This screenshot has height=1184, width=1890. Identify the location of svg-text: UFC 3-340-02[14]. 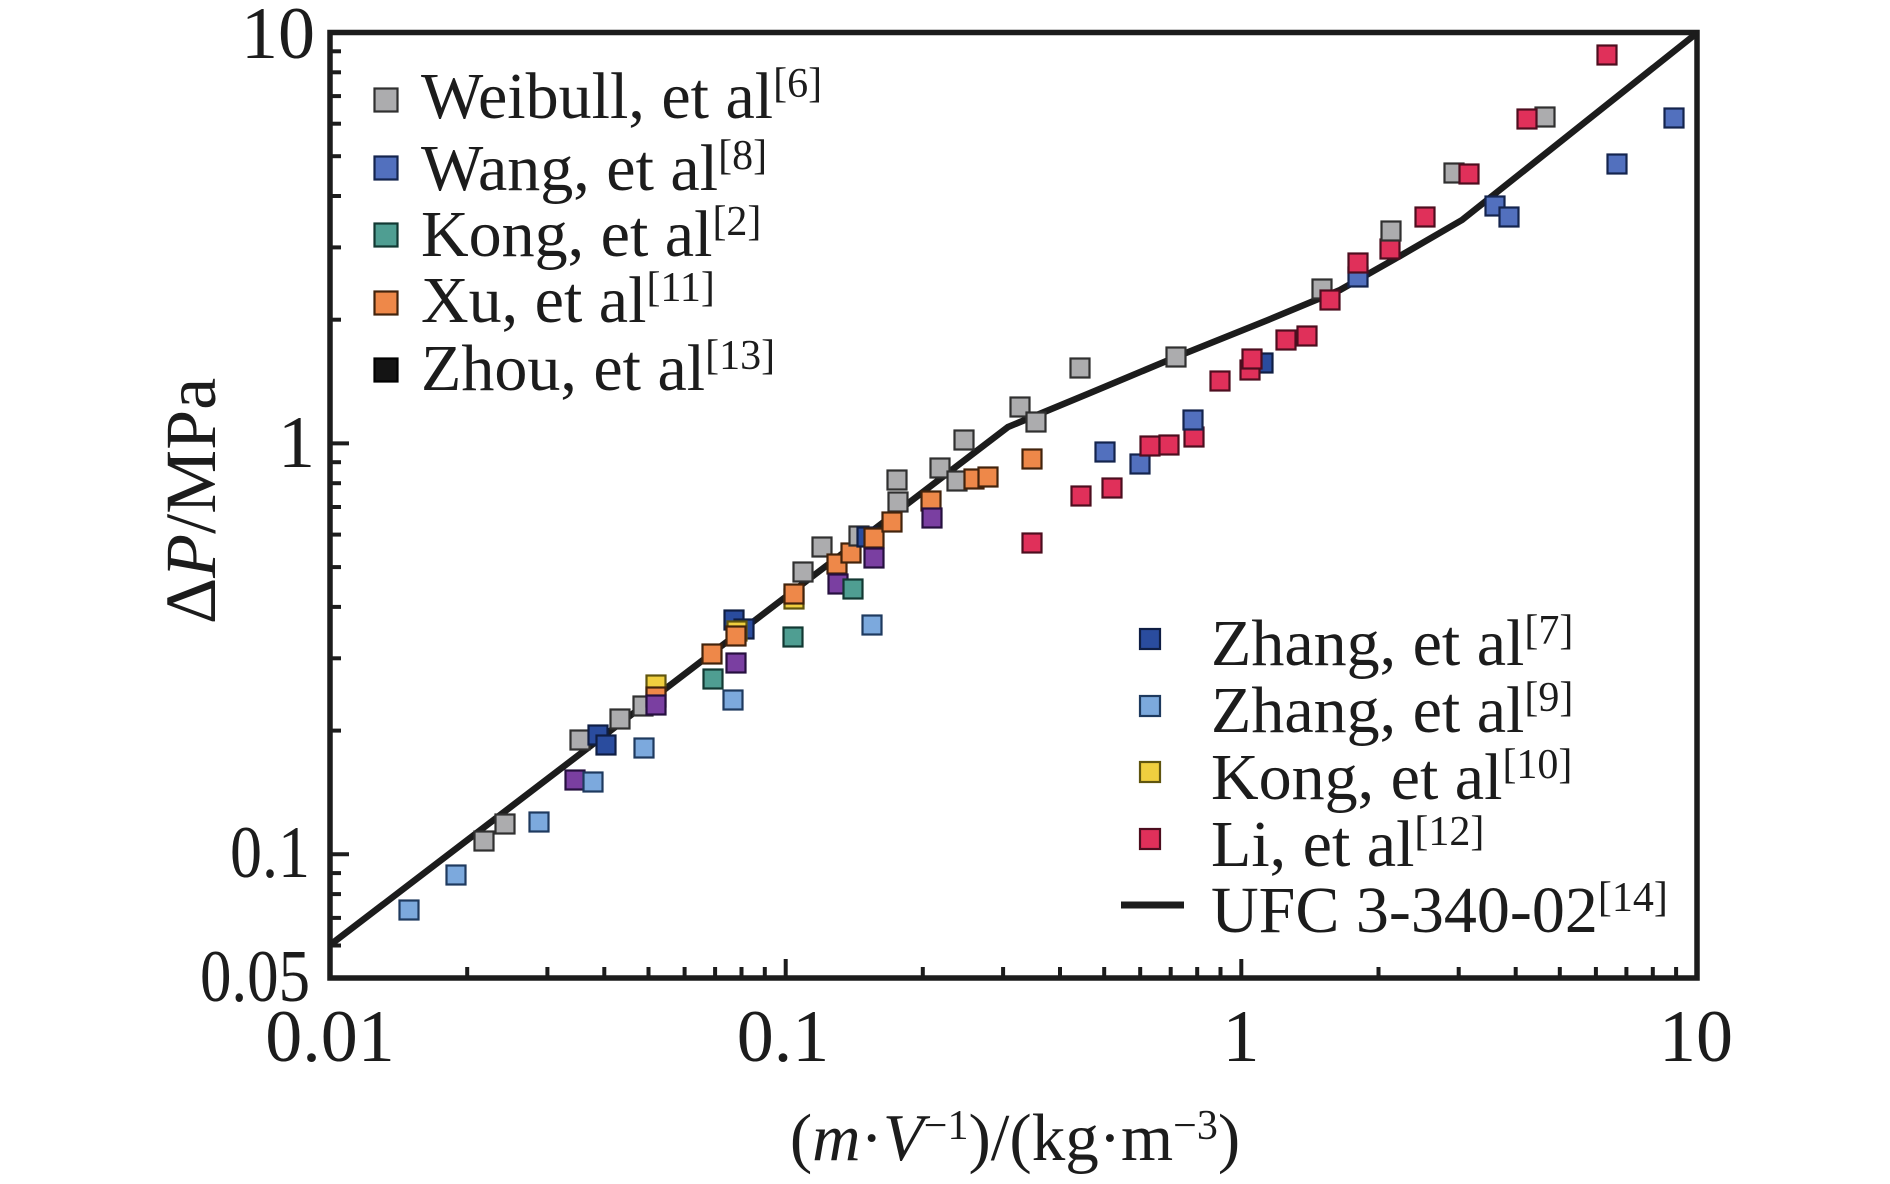
(1439, 910).